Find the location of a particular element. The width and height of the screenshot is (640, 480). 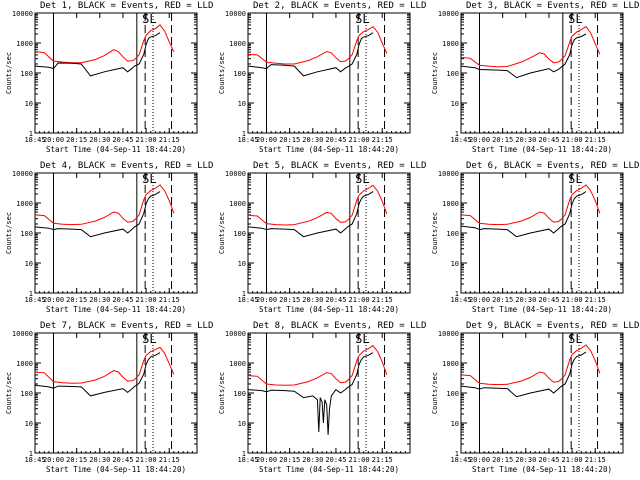

panel-title: Det 6, BLACK = Events, RED = LLD is located at coordinates (553, 166).